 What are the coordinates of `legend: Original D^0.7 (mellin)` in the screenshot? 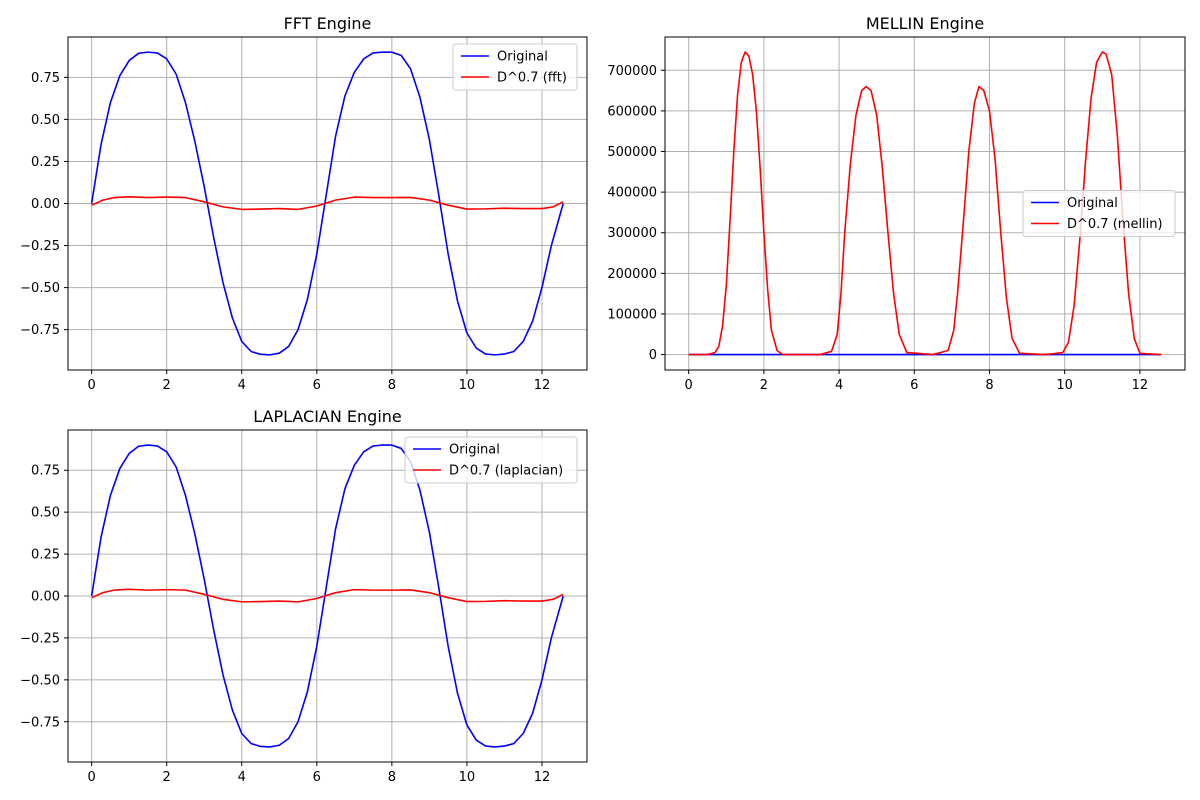 It's located at (1099, 213).